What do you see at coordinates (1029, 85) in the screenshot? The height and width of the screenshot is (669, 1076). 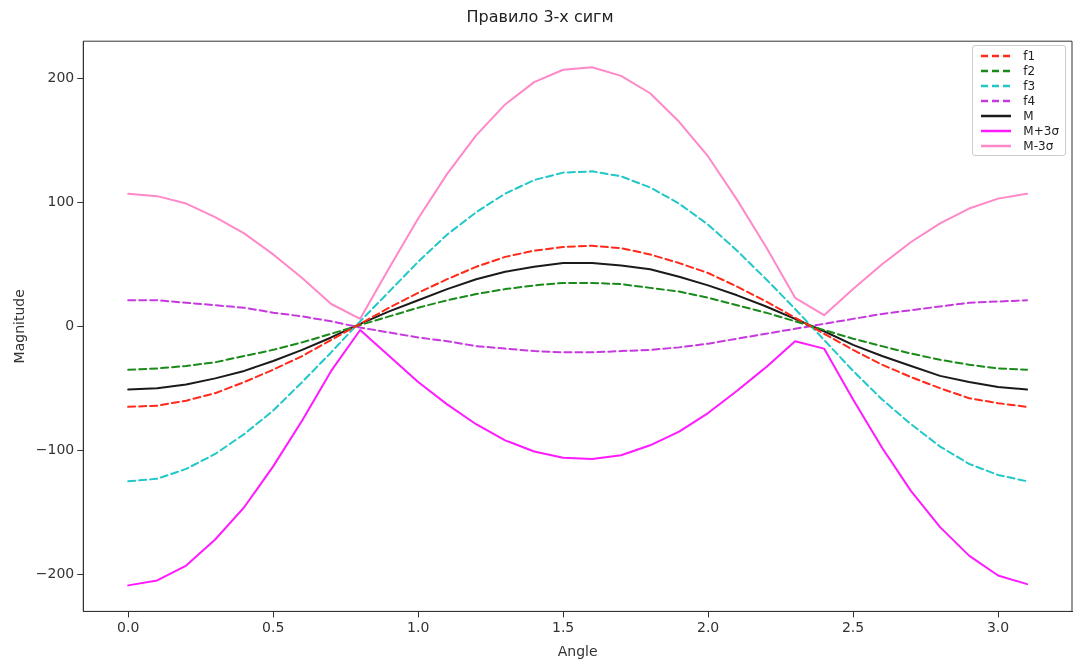 I see `legend-label: f3` at bounding box center [1029, 85].